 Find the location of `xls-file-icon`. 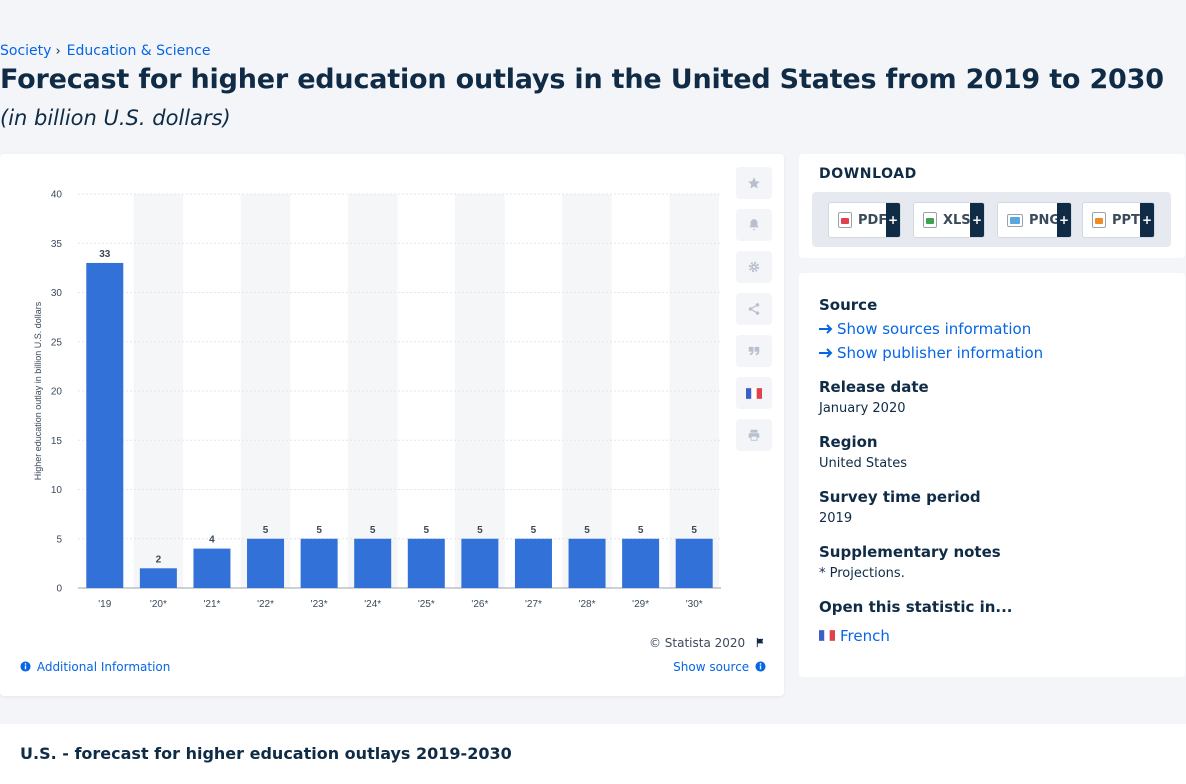

xls-file-icon is located at coordinates (930, 220).